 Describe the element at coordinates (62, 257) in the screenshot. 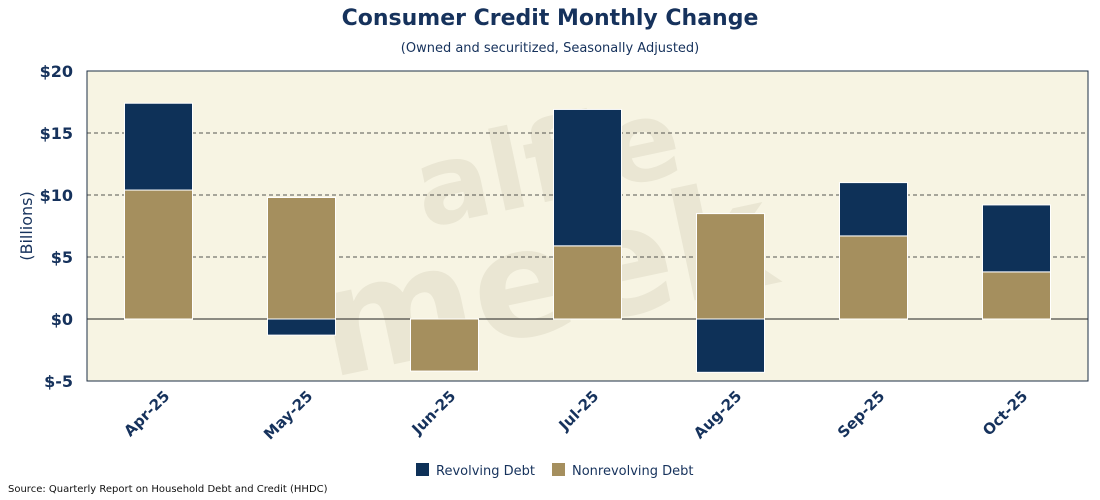

I see `y-tick-label: $5` at that location.